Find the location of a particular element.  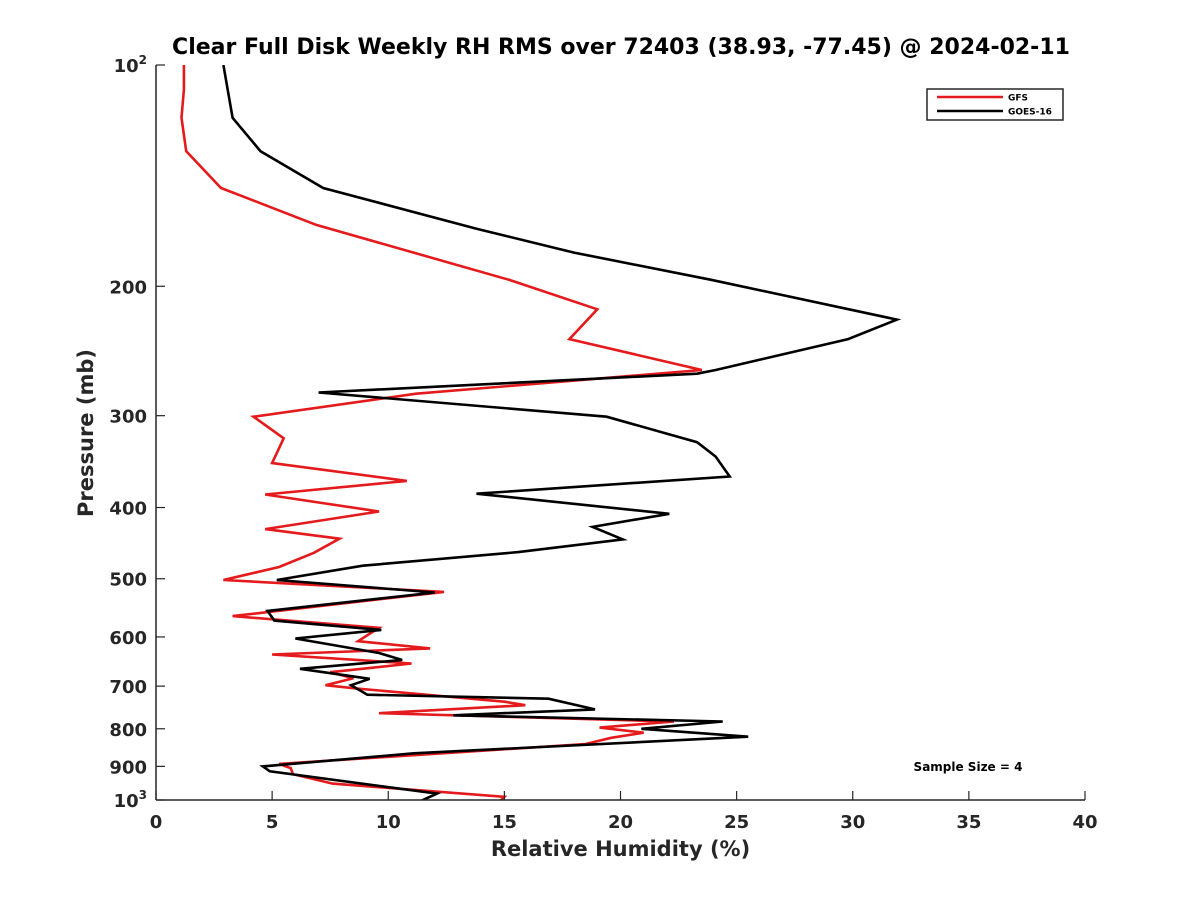

y-tick-label: 10² is located at coordinates (130, 65).